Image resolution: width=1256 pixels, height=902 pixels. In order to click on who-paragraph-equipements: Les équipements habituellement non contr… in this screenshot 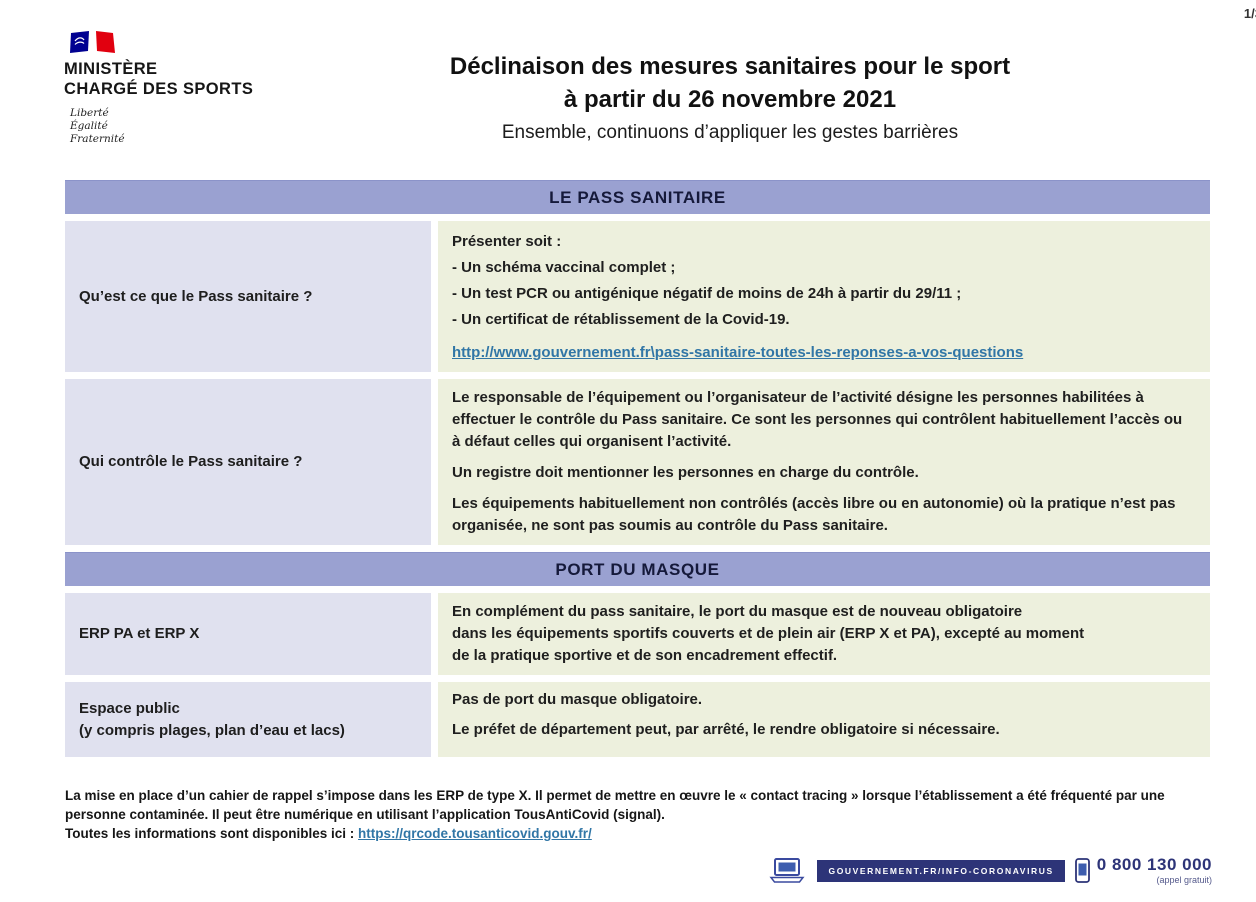, I will do `click(814, 514)`.